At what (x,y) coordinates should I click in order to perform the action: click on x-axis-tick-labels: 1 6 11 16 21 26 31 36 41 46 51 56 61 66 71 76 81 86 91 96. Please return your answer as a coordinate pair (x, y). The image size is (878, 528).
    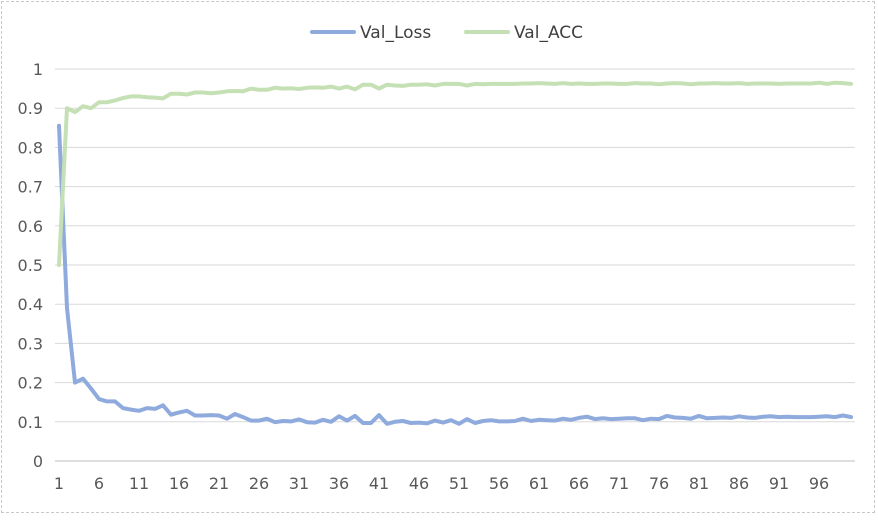
    Looking at the image, I should click on (441, 483).